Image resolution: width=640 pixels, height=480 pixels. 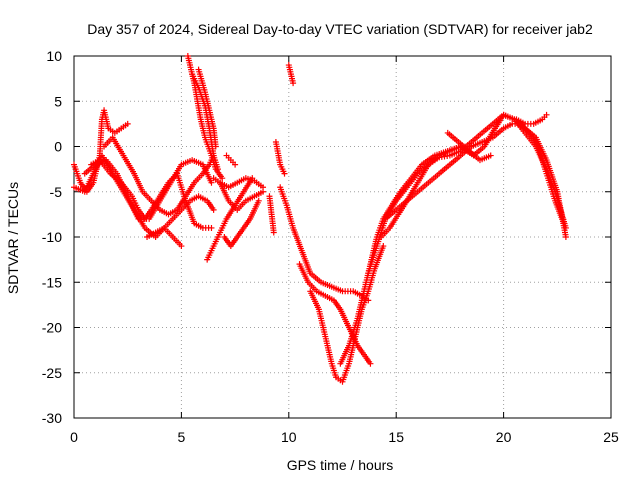 I want to click on y-tick-label: -20, so click(x=52, y=328).